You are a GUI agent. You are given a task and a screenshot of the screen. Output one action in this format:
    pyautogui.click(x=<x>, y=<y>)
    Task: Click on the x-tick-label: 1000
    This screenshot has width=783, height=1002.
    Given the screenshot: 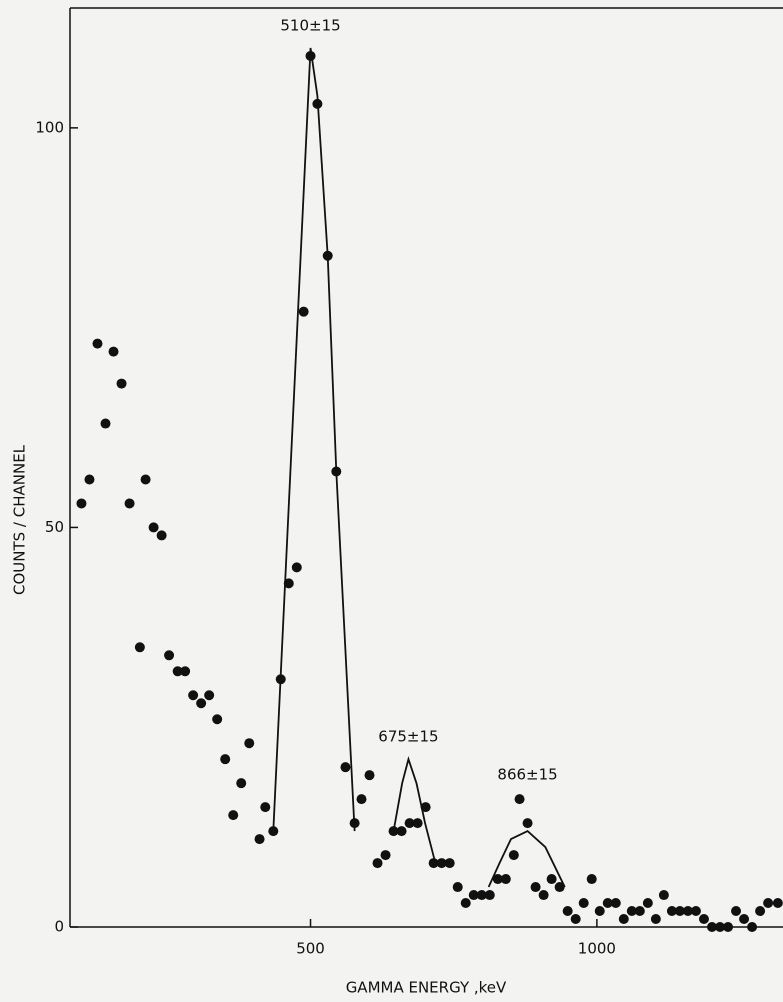 What is the action you would take?
    pyautogui.click(x=597, y=949)
    